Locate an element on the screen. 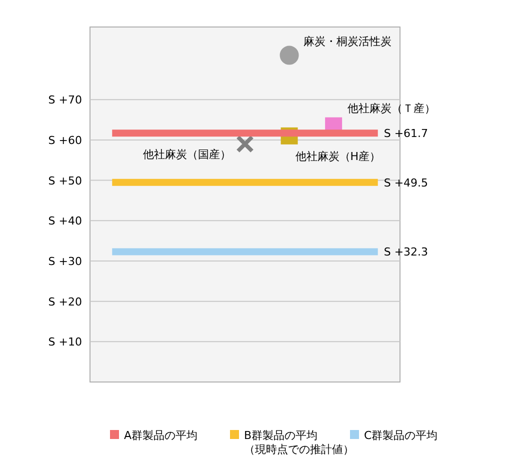  y-tick-label: S +20 is located at coordinates (65, 301).